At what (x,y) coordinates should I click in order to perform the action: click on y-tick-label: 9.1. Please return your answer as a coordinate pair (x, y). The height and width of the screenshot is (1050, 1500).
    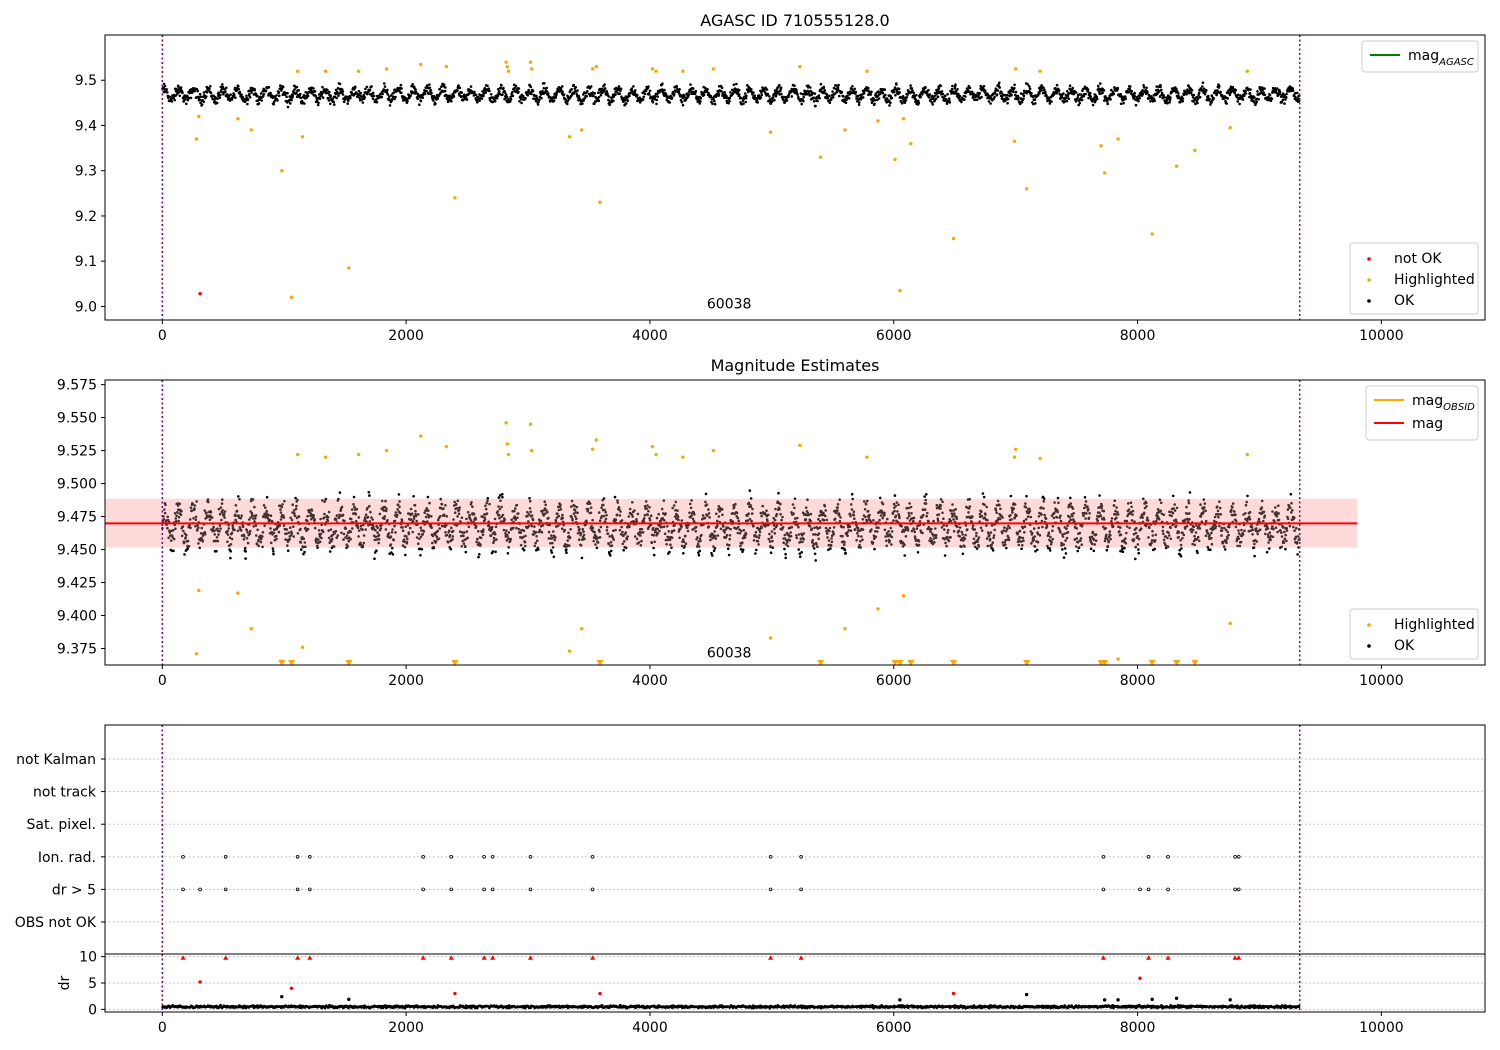
    Looking at the image, I should click on (86, 262).